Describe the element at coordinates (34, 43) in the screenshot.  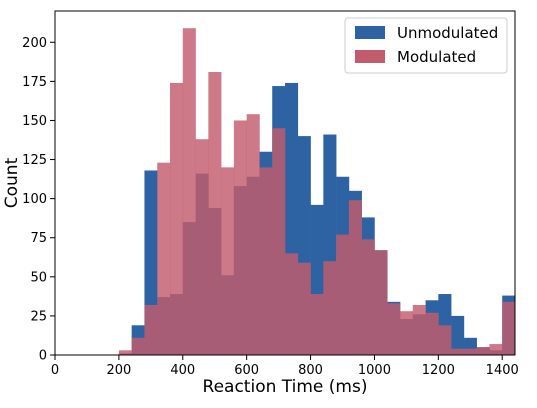
I see `y-tick-label: 200` at that location.